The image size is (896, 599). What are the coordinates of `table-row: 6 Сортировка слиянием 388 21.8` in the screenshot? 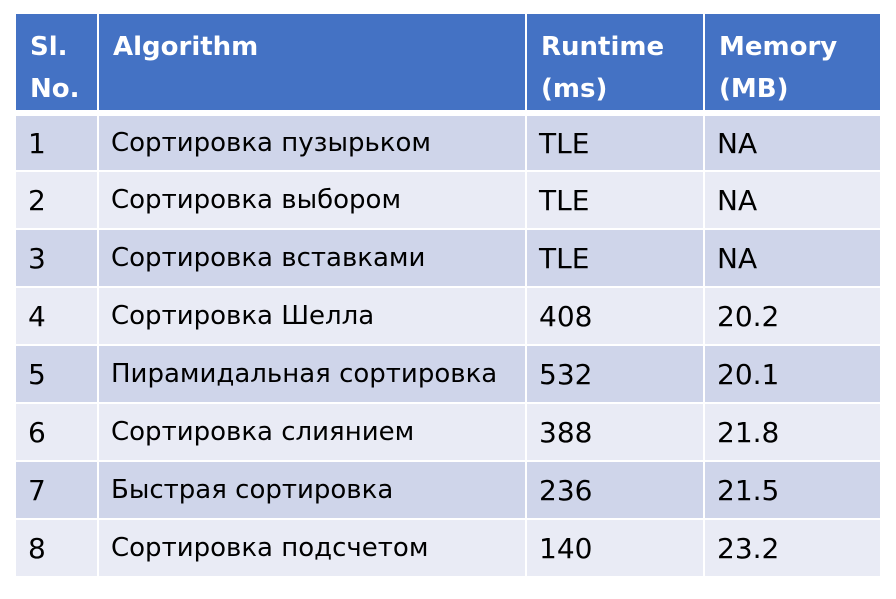 It's located at (448, 432).